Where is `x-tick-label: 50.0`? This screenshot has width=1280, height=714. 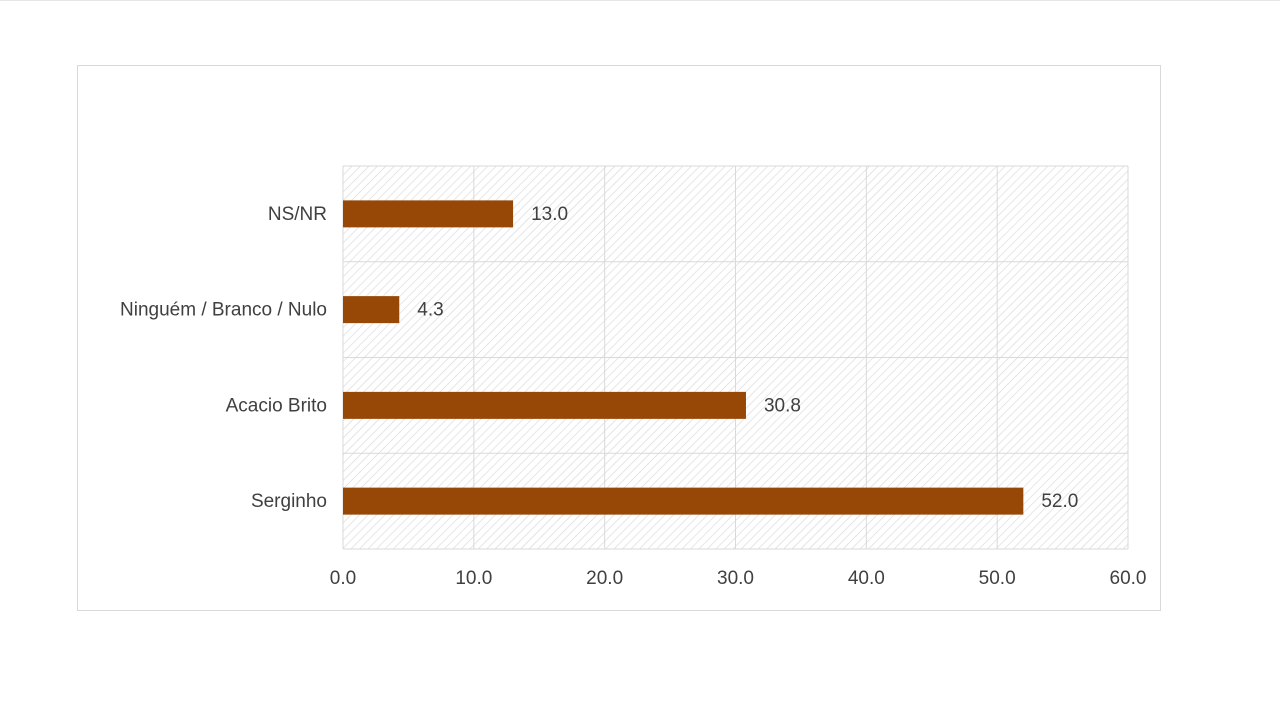
x-tick-label: 50.0 is located at coordinates (997, 578).